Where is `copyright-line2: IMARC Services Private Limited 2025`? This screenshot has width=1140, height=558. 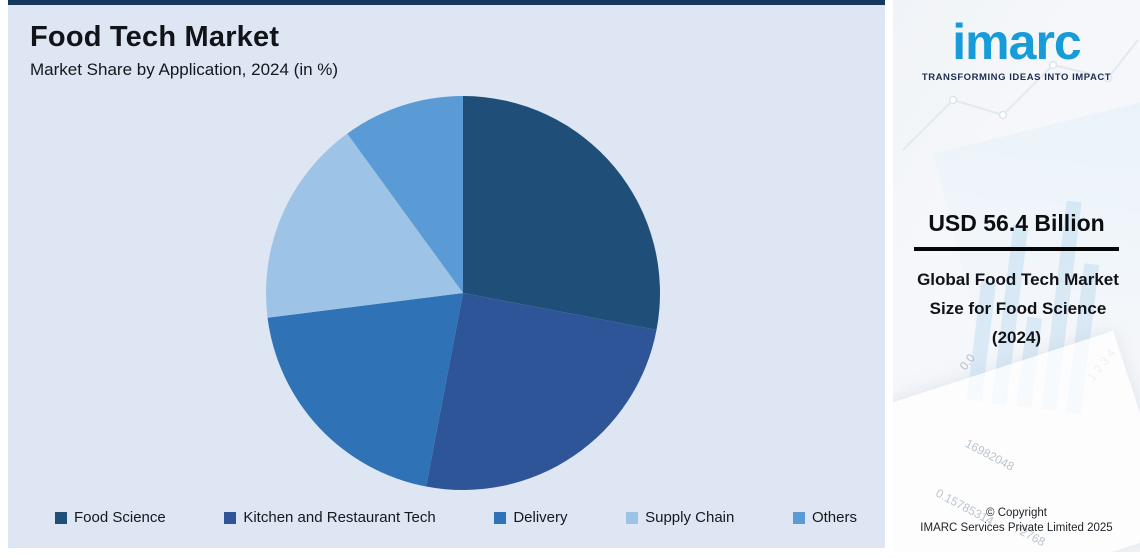 copyright-line2: IMARC Services Private Limited 2025 is located at coordinates (1016, 528).